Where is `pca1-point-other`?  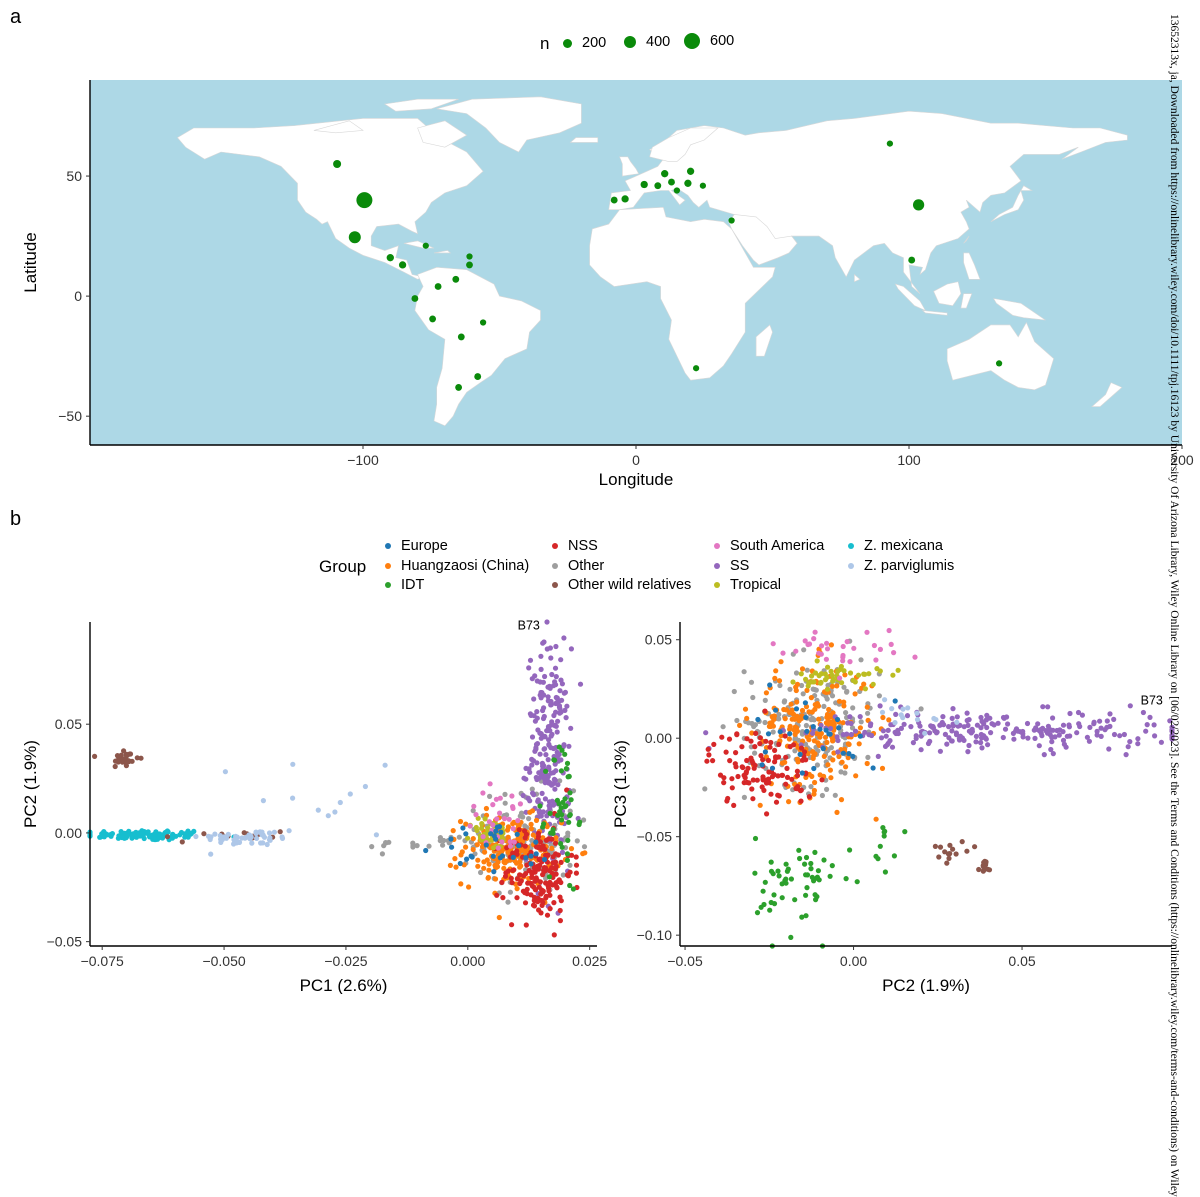
pca1-point-other is located at coordinates (505, 803).